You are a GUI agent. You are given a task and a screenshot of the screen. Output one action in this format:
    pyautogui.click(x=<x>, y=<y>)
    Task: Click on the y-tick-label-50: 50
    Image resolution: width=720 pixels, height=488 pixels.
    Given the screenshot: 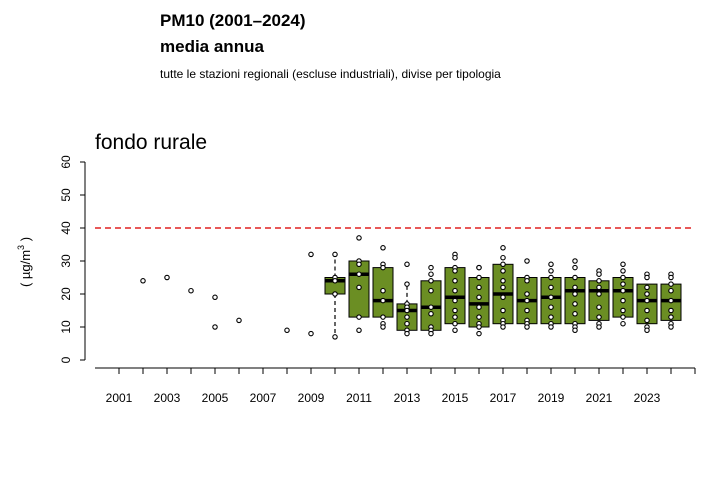 What is the action you would take?
    pyautogui.click(x=66, y=195)
    